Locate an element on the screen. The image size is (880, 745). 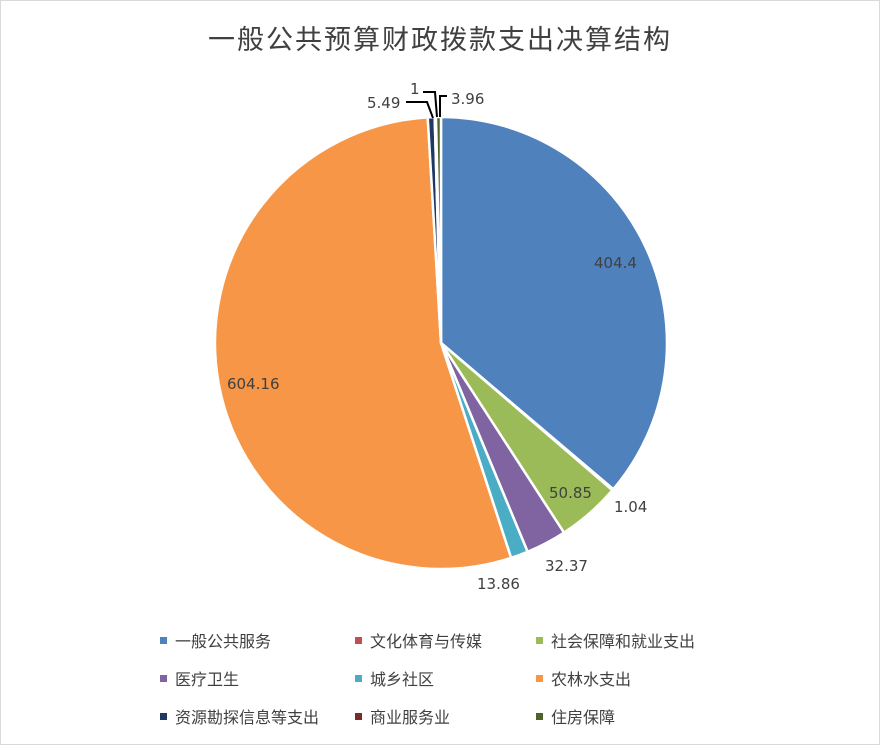
legend-item-housing: 住房保障 is located at coordinates (575, 716).